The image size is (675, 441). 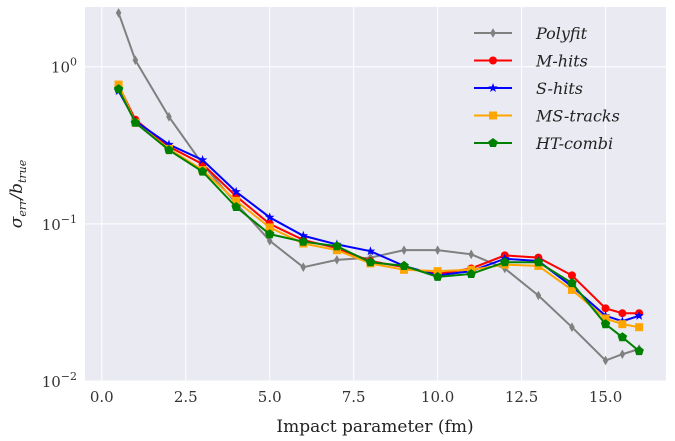 I want to click on x-tick-label: 12.5, so click(x=521, y=397).